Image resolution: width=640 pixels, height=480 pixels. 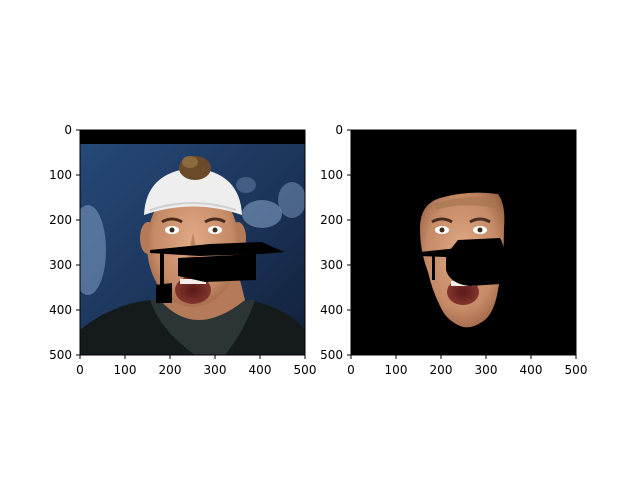 What do you see at coordinates (60, 355) in the screenshot?
I see `left-y-tick-label: 500` at bounding box center [60, 355].